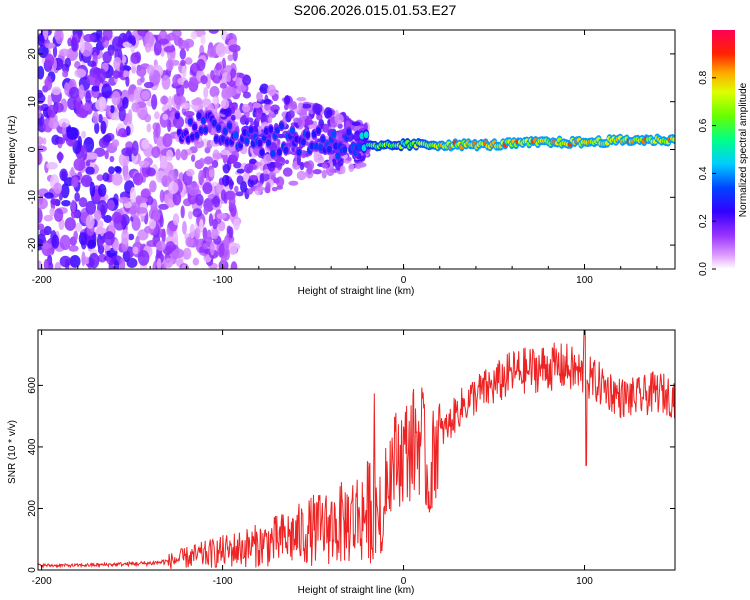 The width and height of the screenshot is (750, 600). Describe the element at coordinates (32, 446) in the screenshot. I see `y-tick-label: 400` at that location.